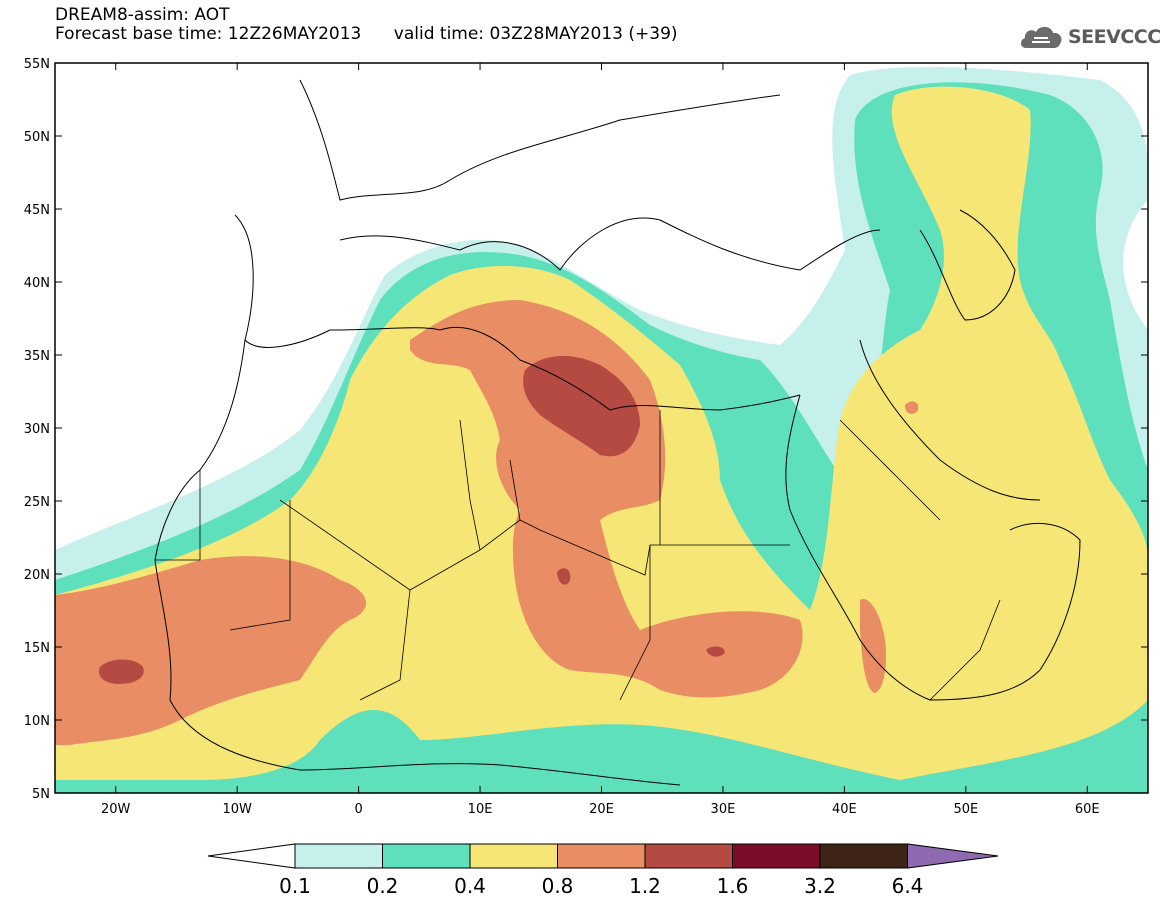 The height and width of the screenshot is (905, 1165). Describe the element at coordinates (820, 886) in the screenshot. I see `colorbar-label: 3.2` at that location.